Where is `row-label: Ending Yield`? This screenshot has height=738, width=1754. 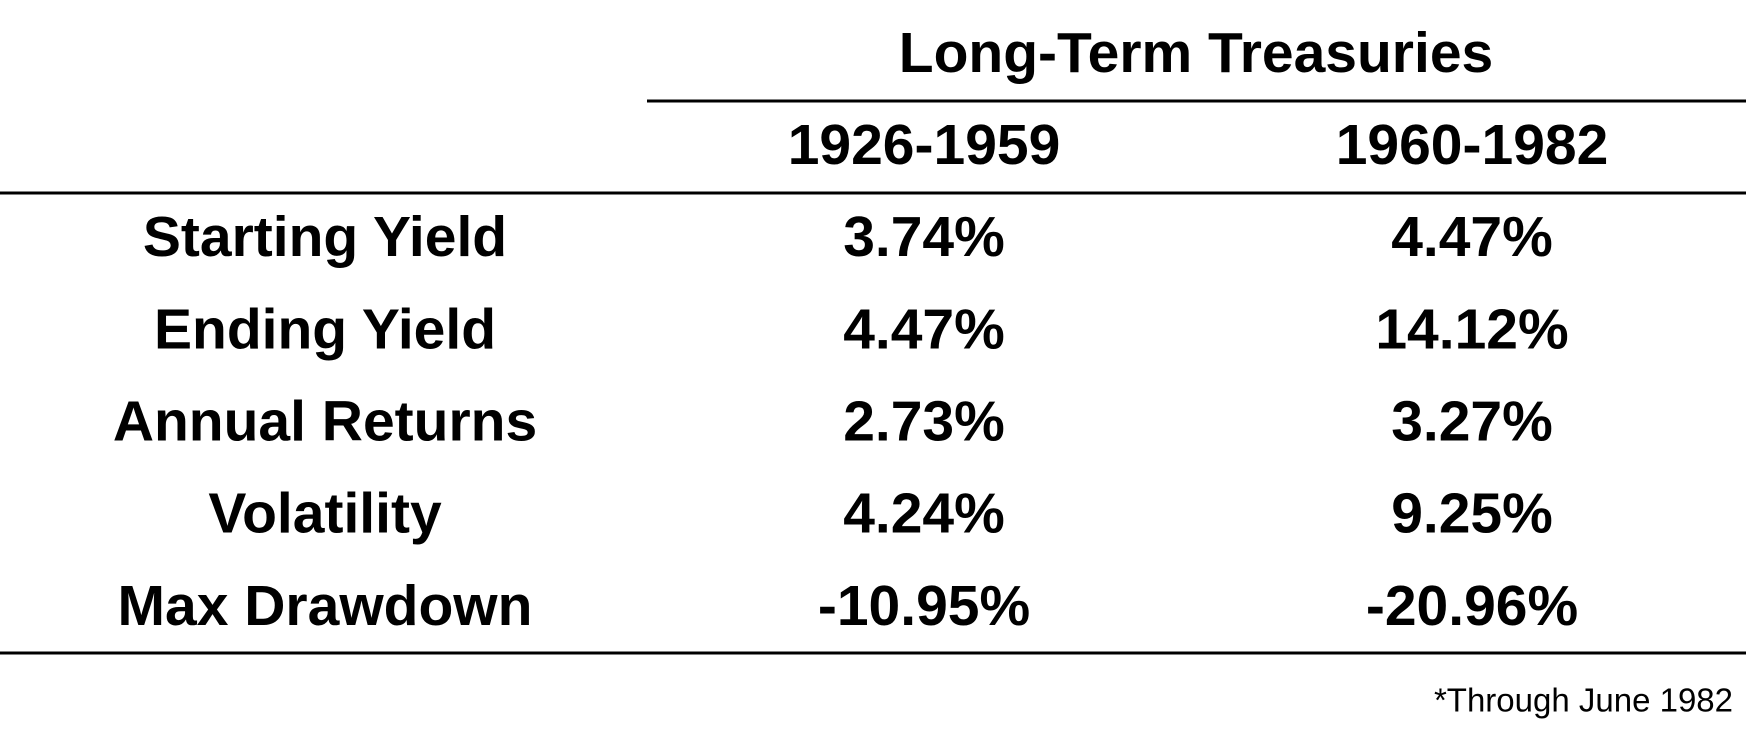 row-label: Ending Yield is located at coordinates (325, 329).